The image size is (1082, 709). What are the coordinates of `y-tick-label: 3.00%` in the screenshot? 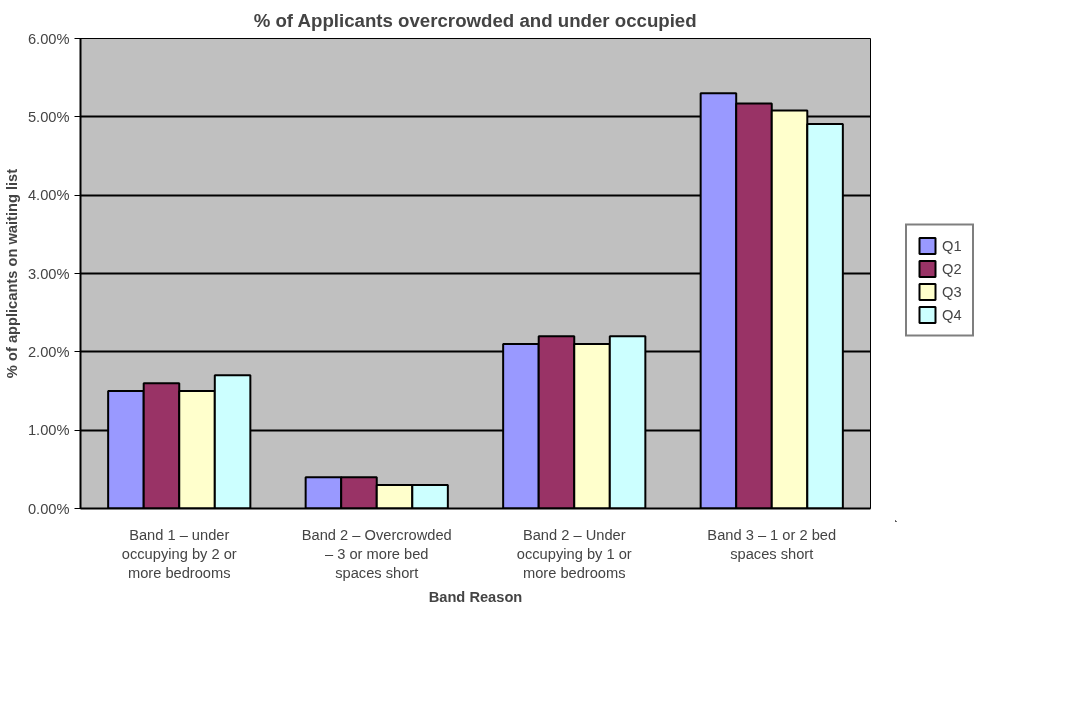 It's located at (48, 273).